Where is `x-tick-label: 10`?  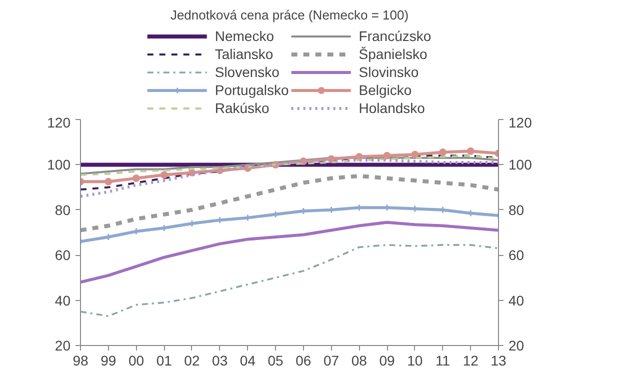 x-tick-label: 10 is located at coordinates (415, 360).